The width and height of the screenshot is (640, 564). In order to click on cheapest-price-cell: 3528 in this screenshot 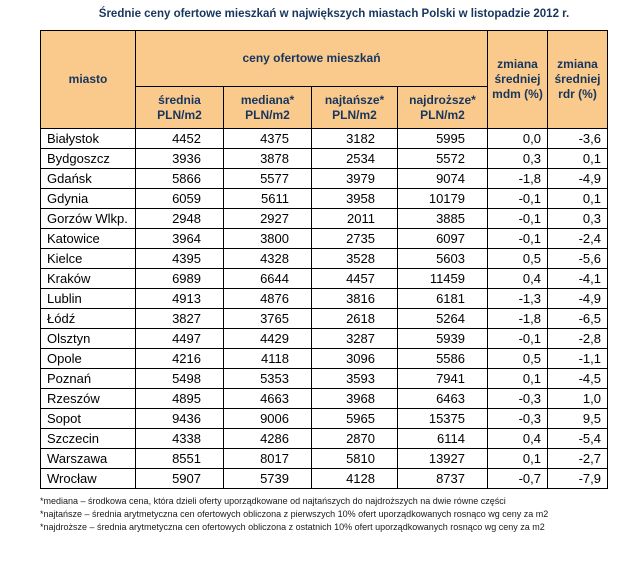, I will do `click(354, 258)`.